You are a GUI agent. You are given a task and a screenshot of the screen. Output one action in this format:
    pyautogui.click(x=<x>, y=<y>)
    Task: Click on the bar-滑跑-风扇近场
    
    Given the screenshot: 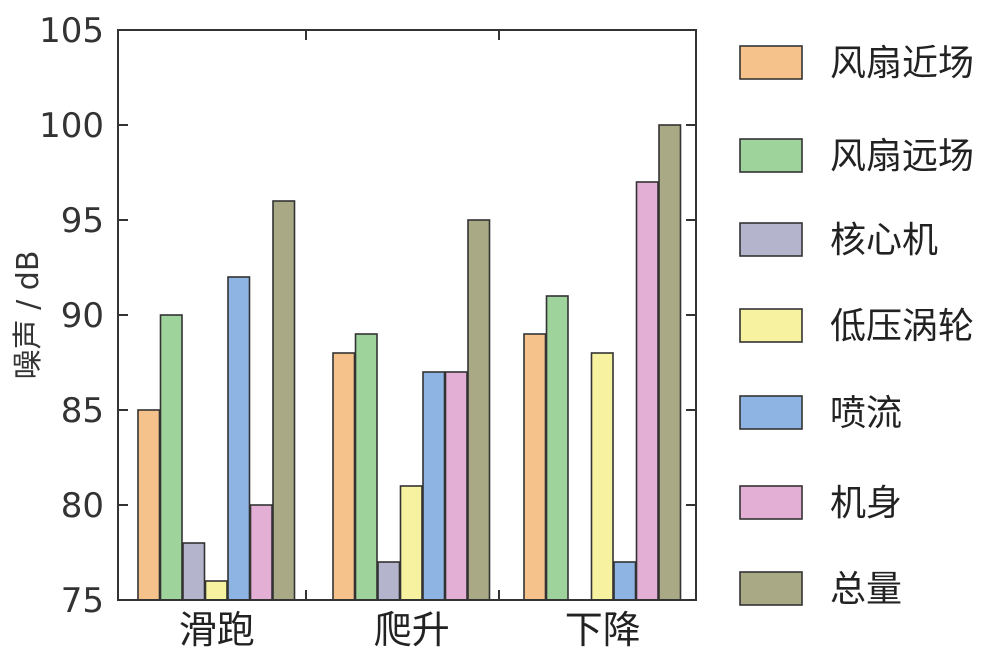 What is the action you would take?
    pyautogui.click(x=149, y=505)
    